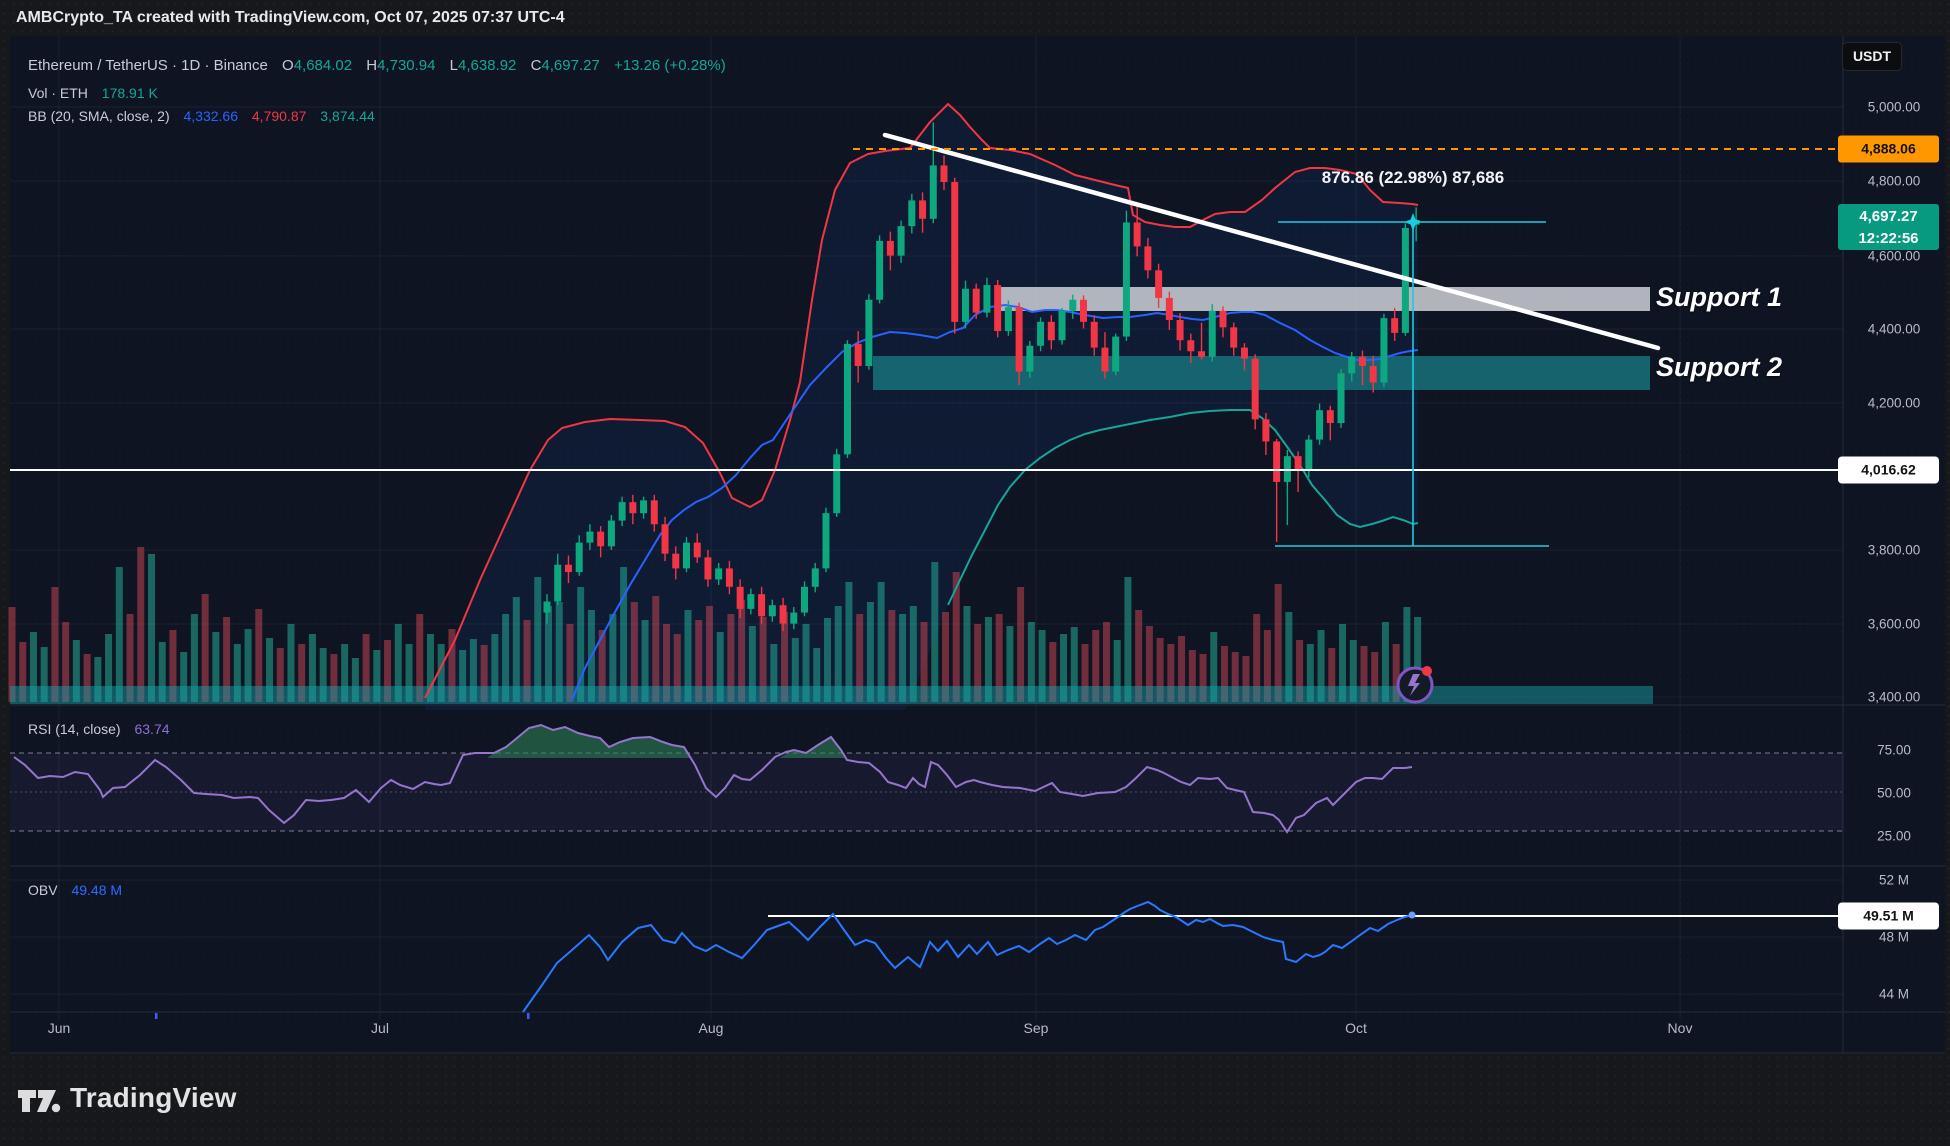 The width and height of the screenshot is (1950, 1146). What do you see at coordinates (148, 65) in the screenshot?
I see `symbol-title: Ethereum / TetherUS · 1D · Binance` at bounding box center [148, 65].